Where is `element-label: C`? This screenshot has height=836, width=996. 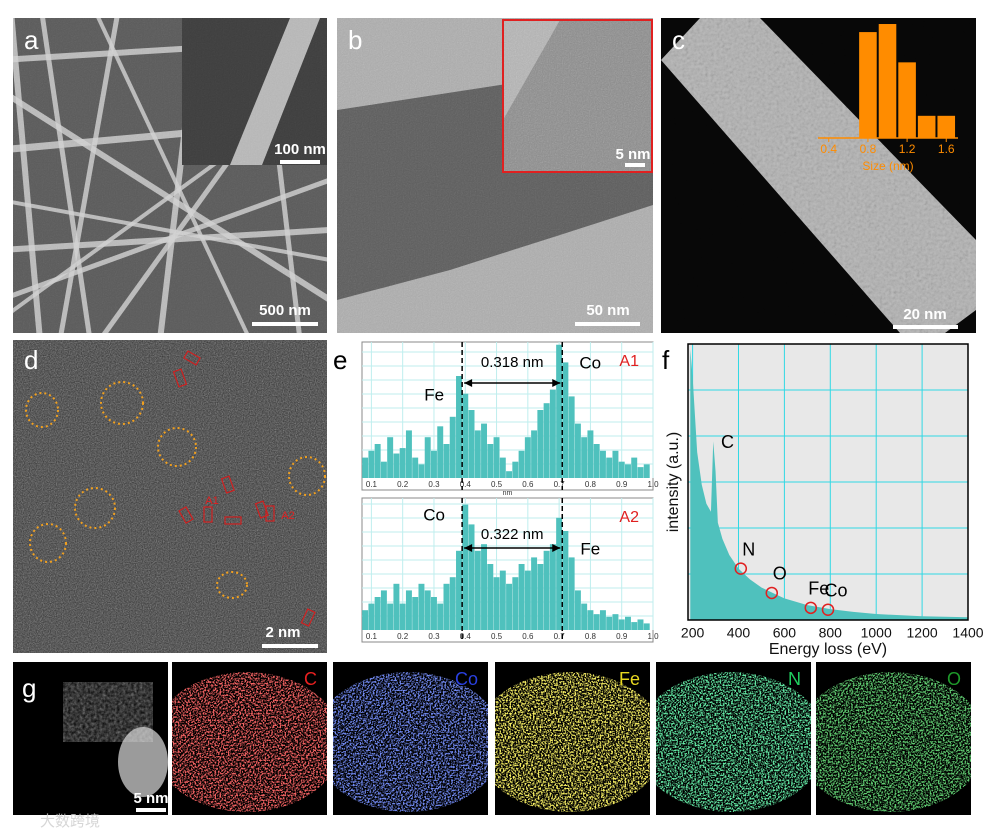 element-label: C is located at coordinates (310, 679).